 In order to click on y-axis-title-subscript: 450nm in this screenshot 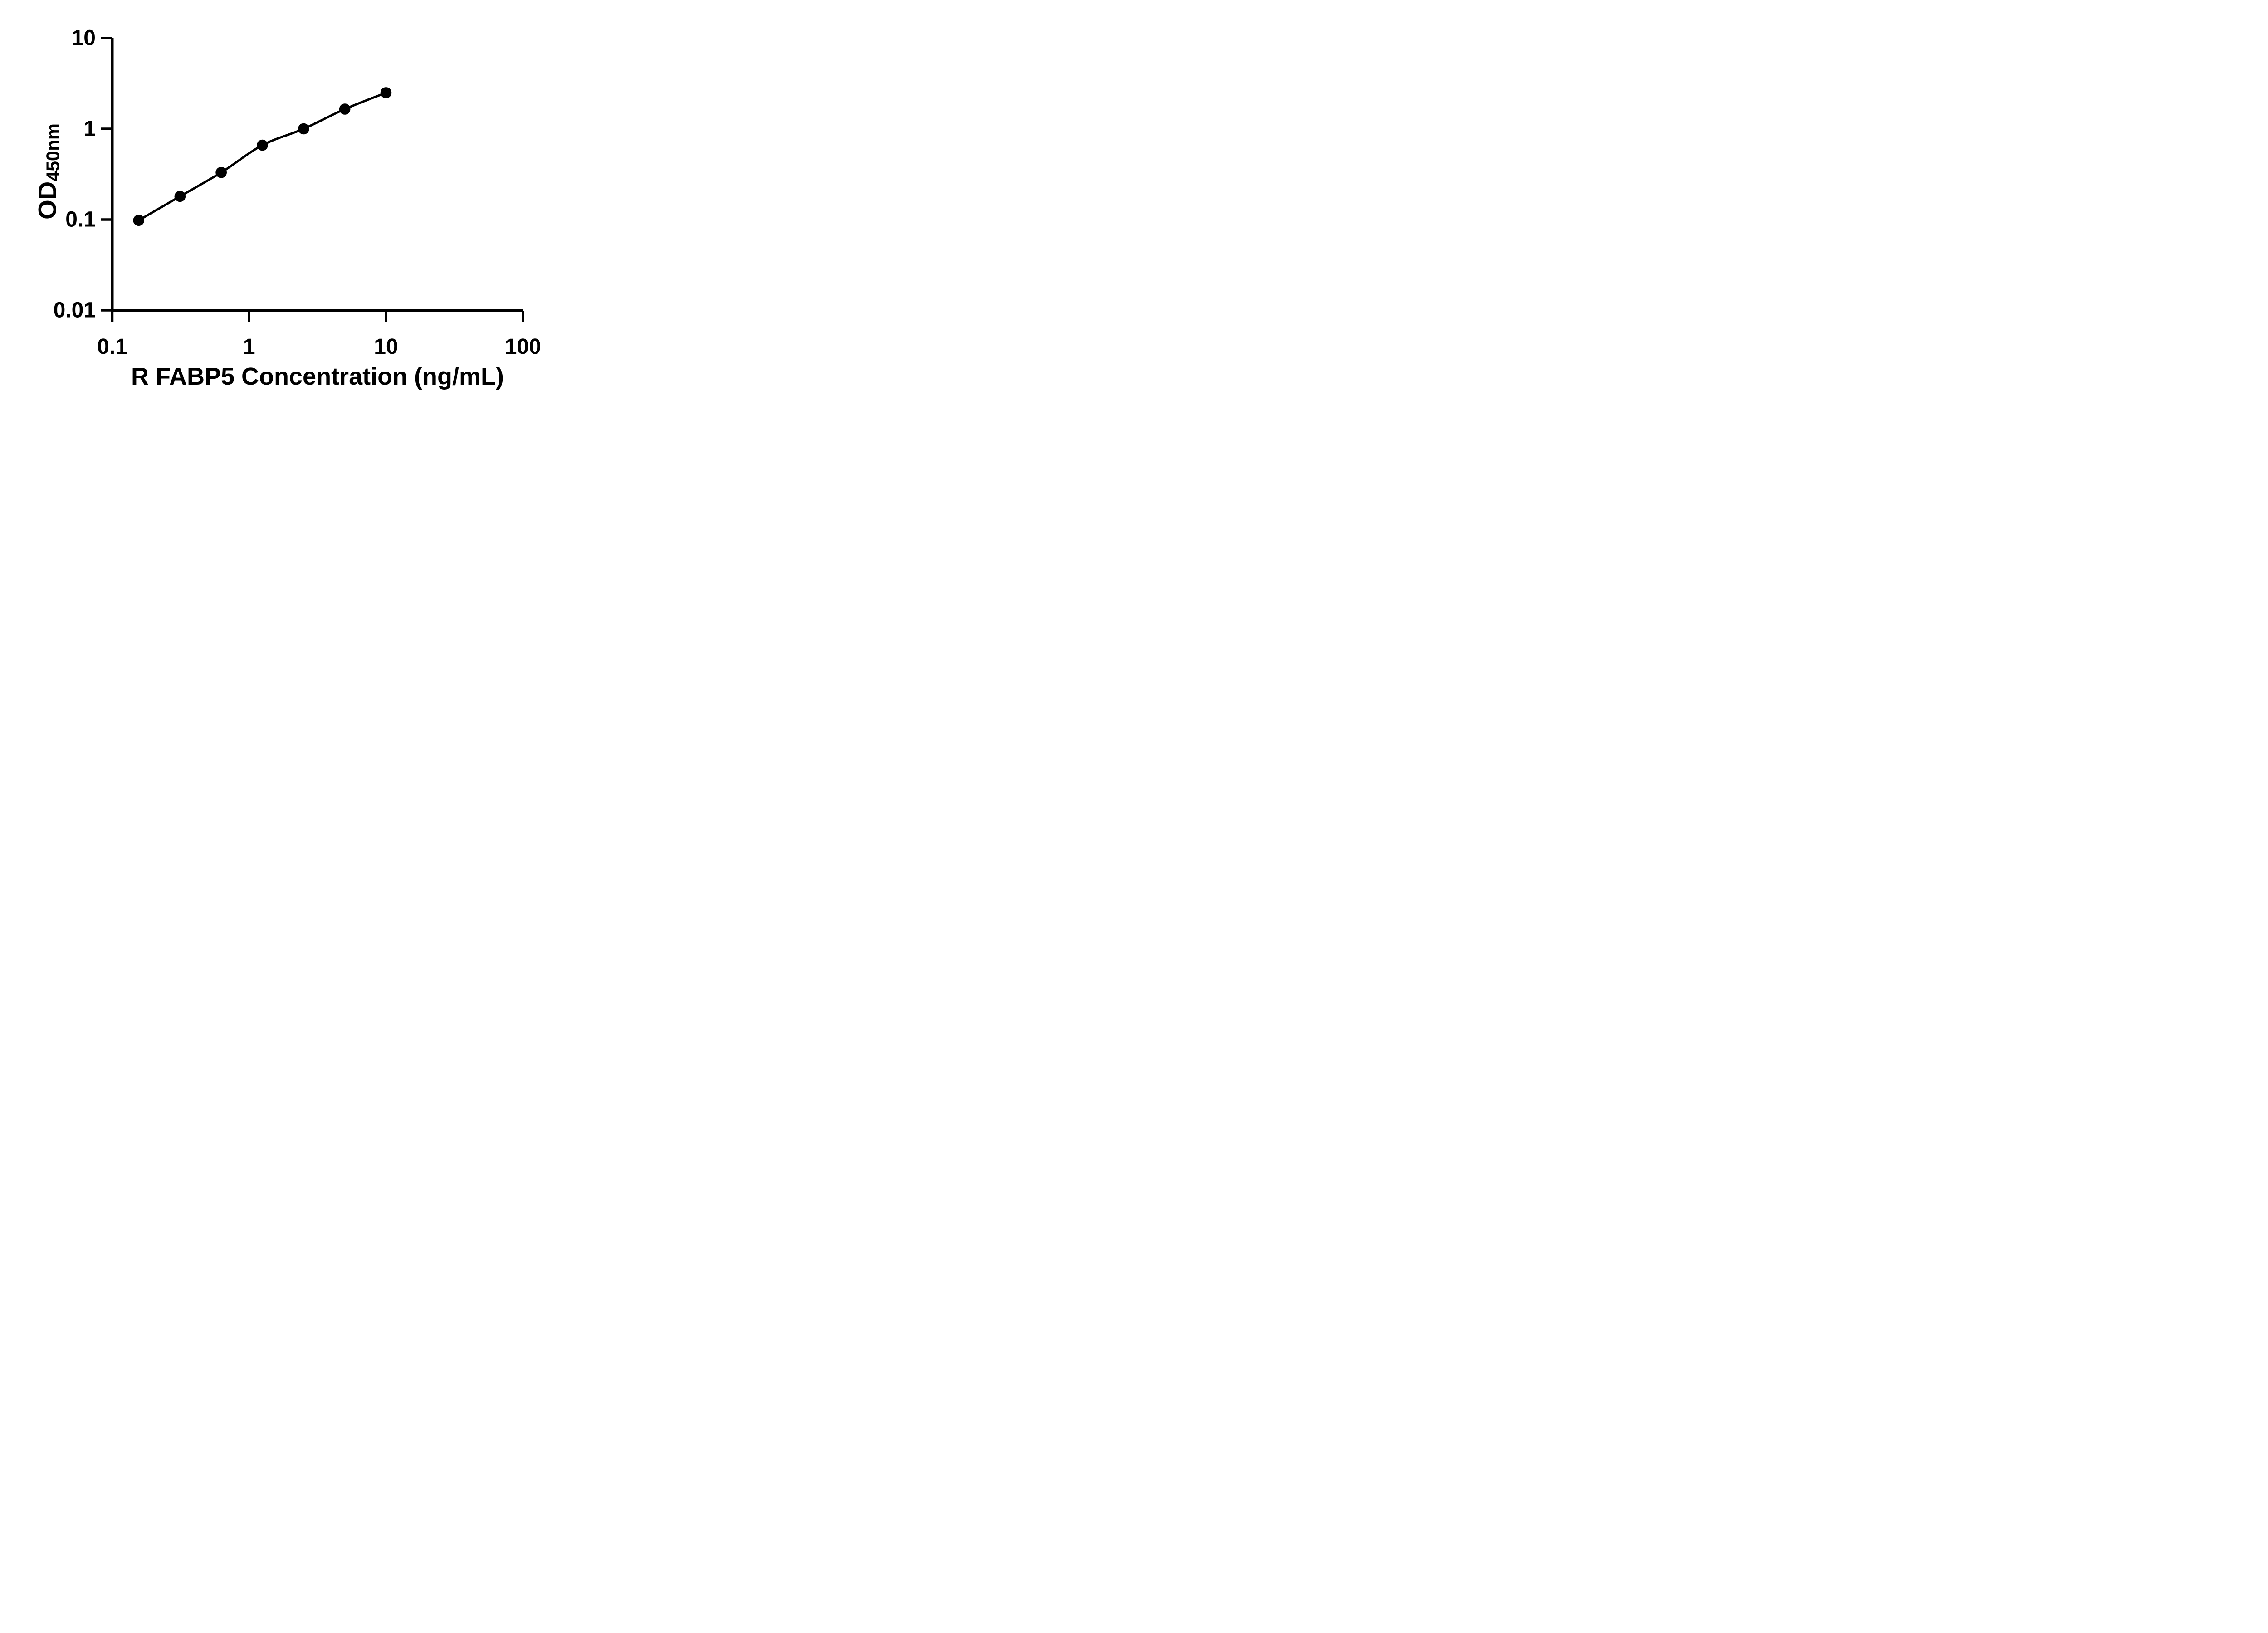, I will do `click(53, 152)`.